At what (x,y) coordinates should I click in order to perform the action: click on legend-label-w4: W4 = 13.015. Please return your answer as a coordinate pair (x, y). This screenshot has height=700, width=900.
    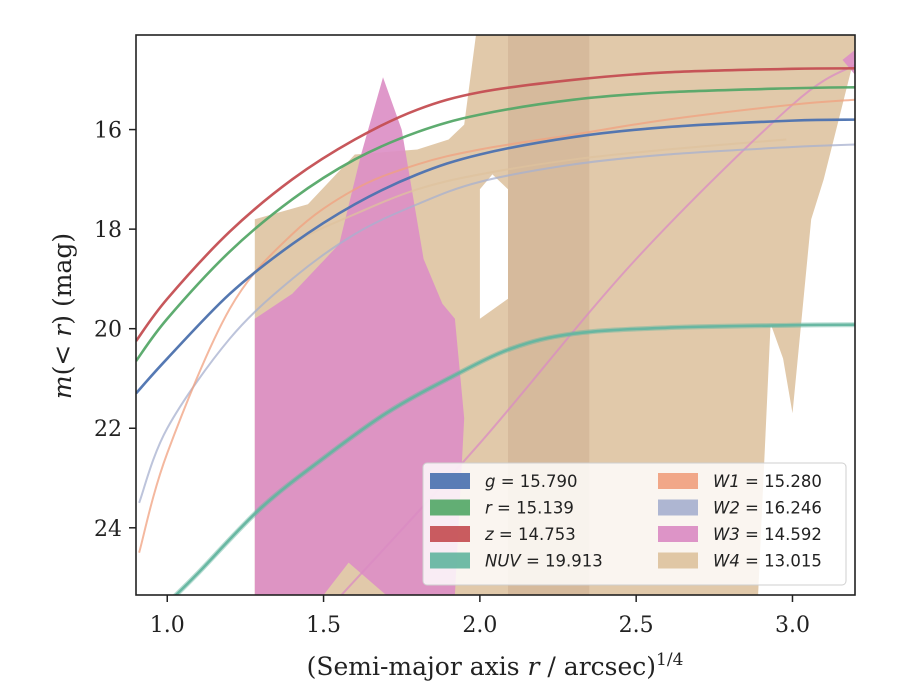
    Looking at the image, I should click on (767, 561).